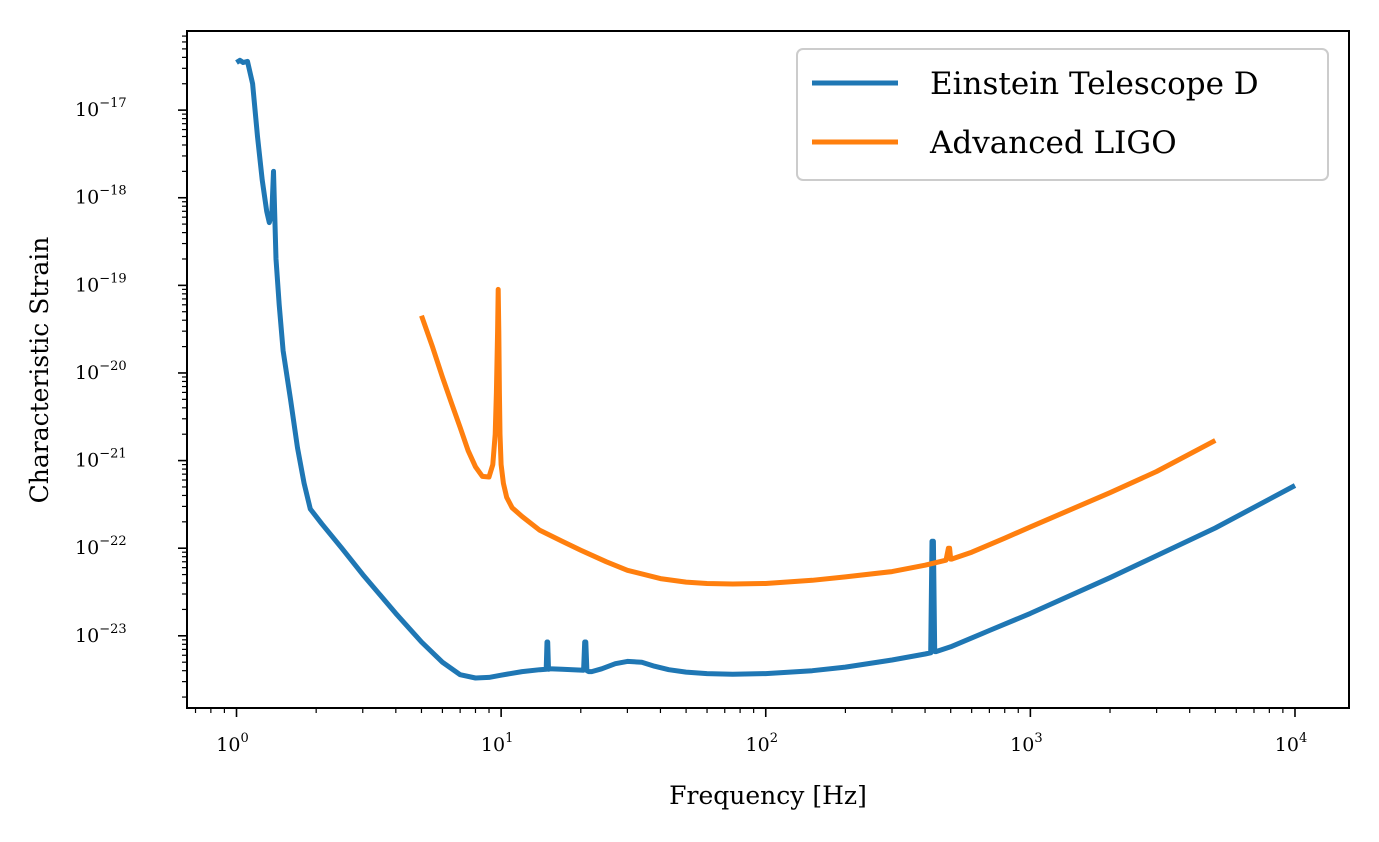  What do you see at coordinates (509, 738) in the screenshot?
I see `x-tick-label-exponent: 1` at bounding box center [509, 738].